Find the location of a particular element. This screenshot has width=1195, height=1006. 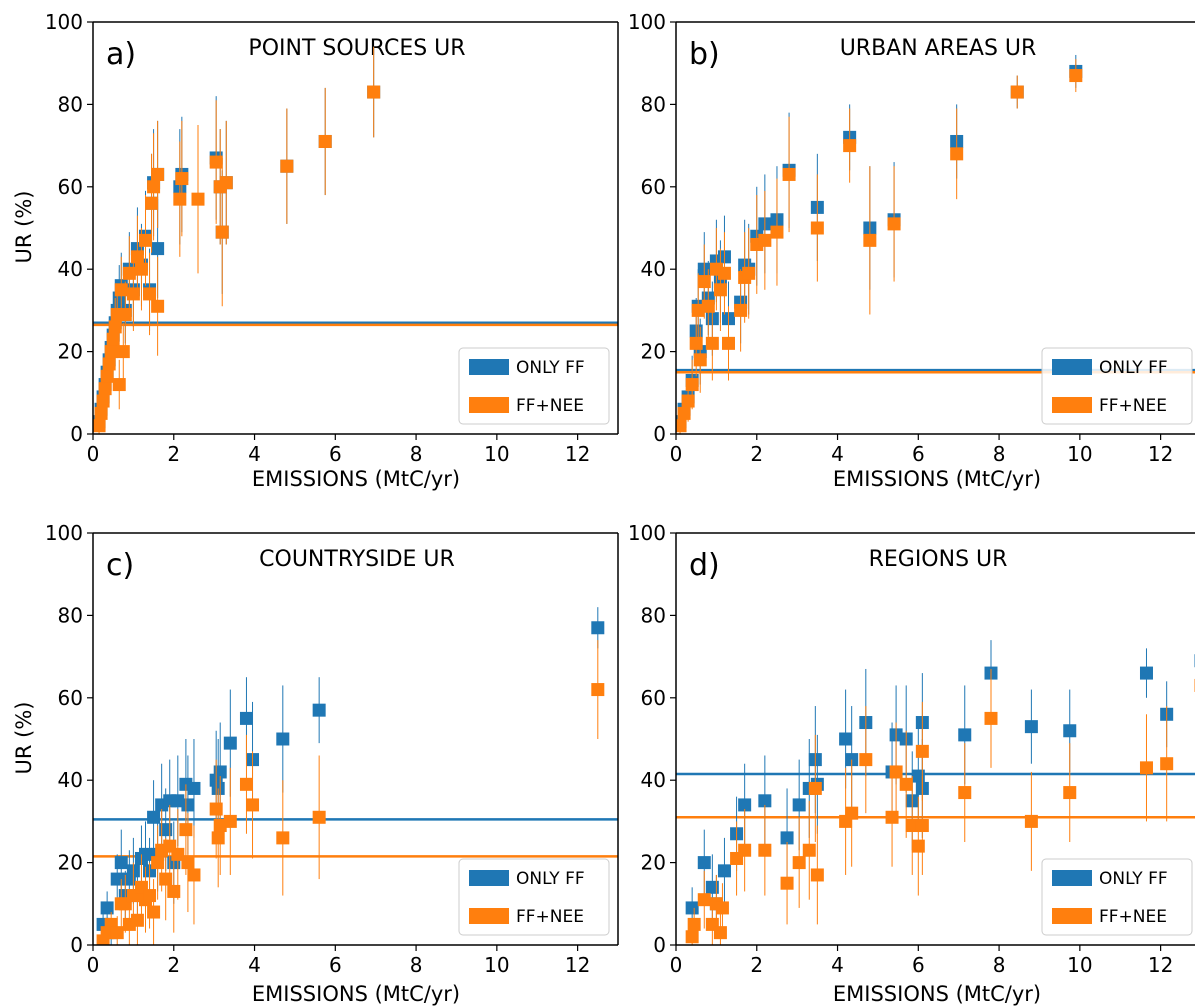

panel-letter: c) is located at coordinates (120, 565).